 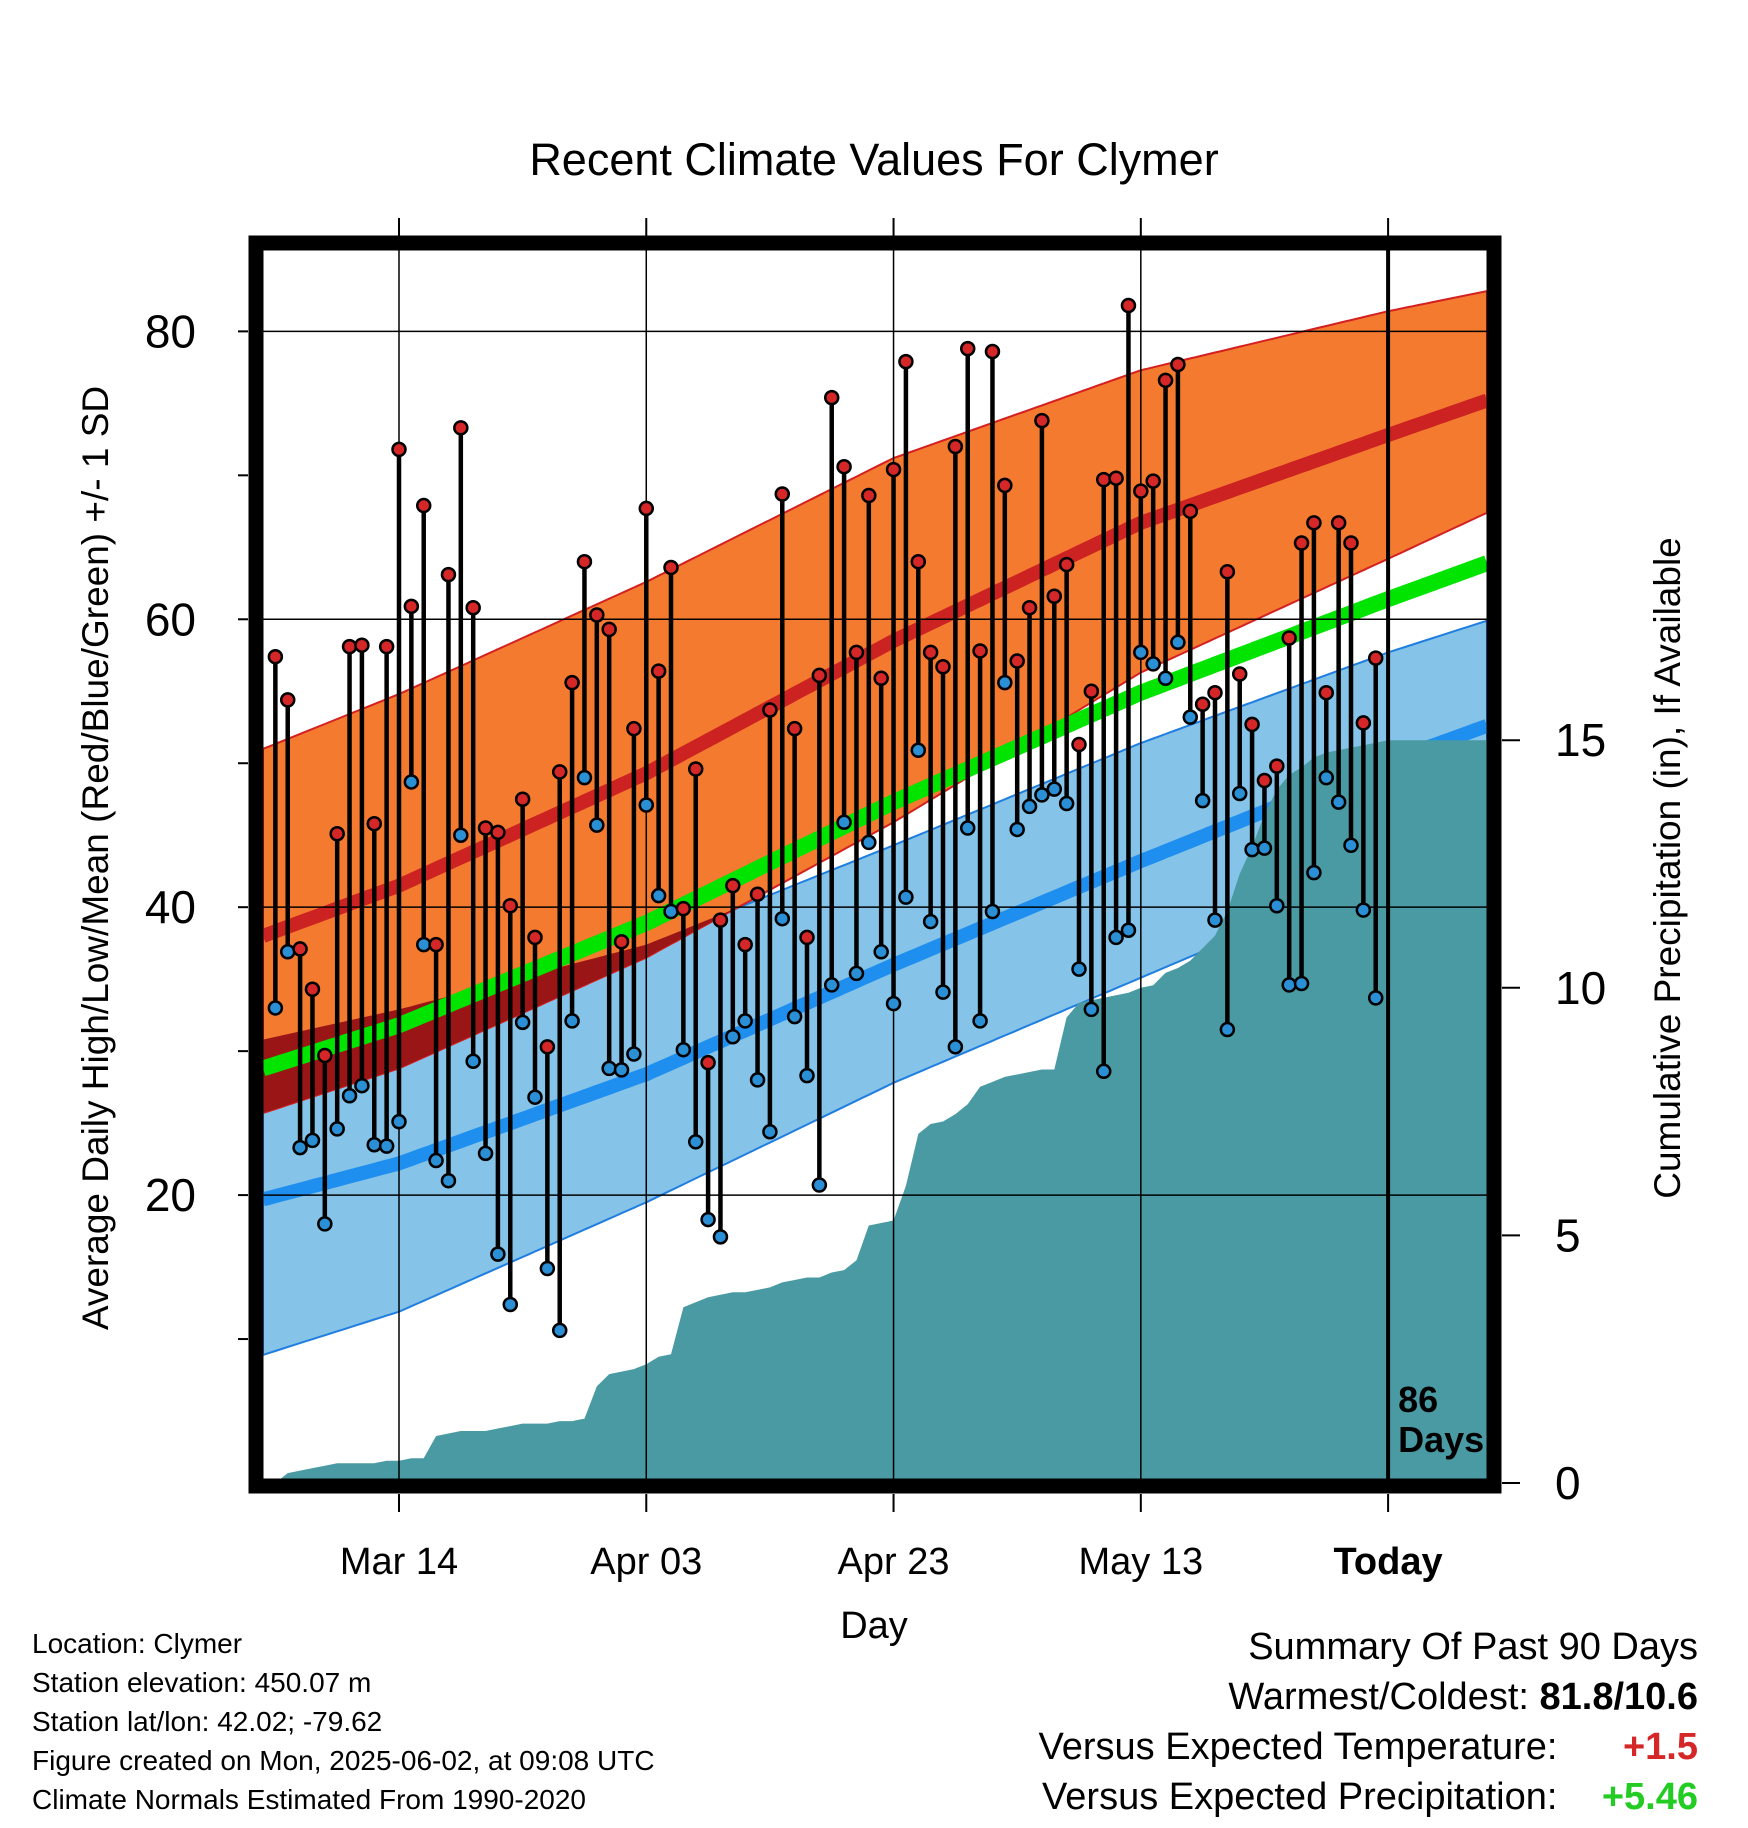 What do you see at coordinates (1441, 1439) in the screenshot?
I see `today-days-unit: Days` at bounding box center [1441, 1439].